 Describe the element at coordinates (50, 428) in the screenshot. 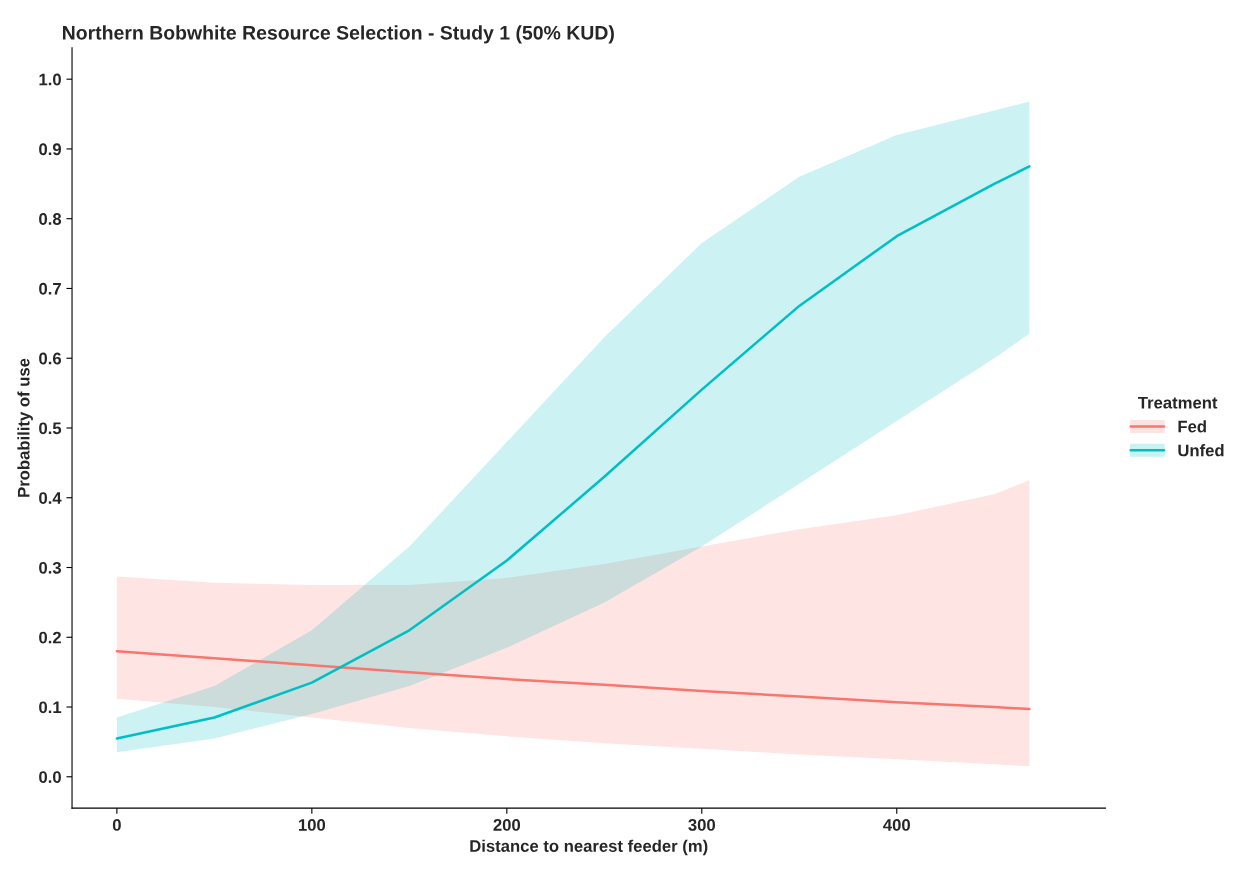

I see `y-tick-label: 0.5` at that location.